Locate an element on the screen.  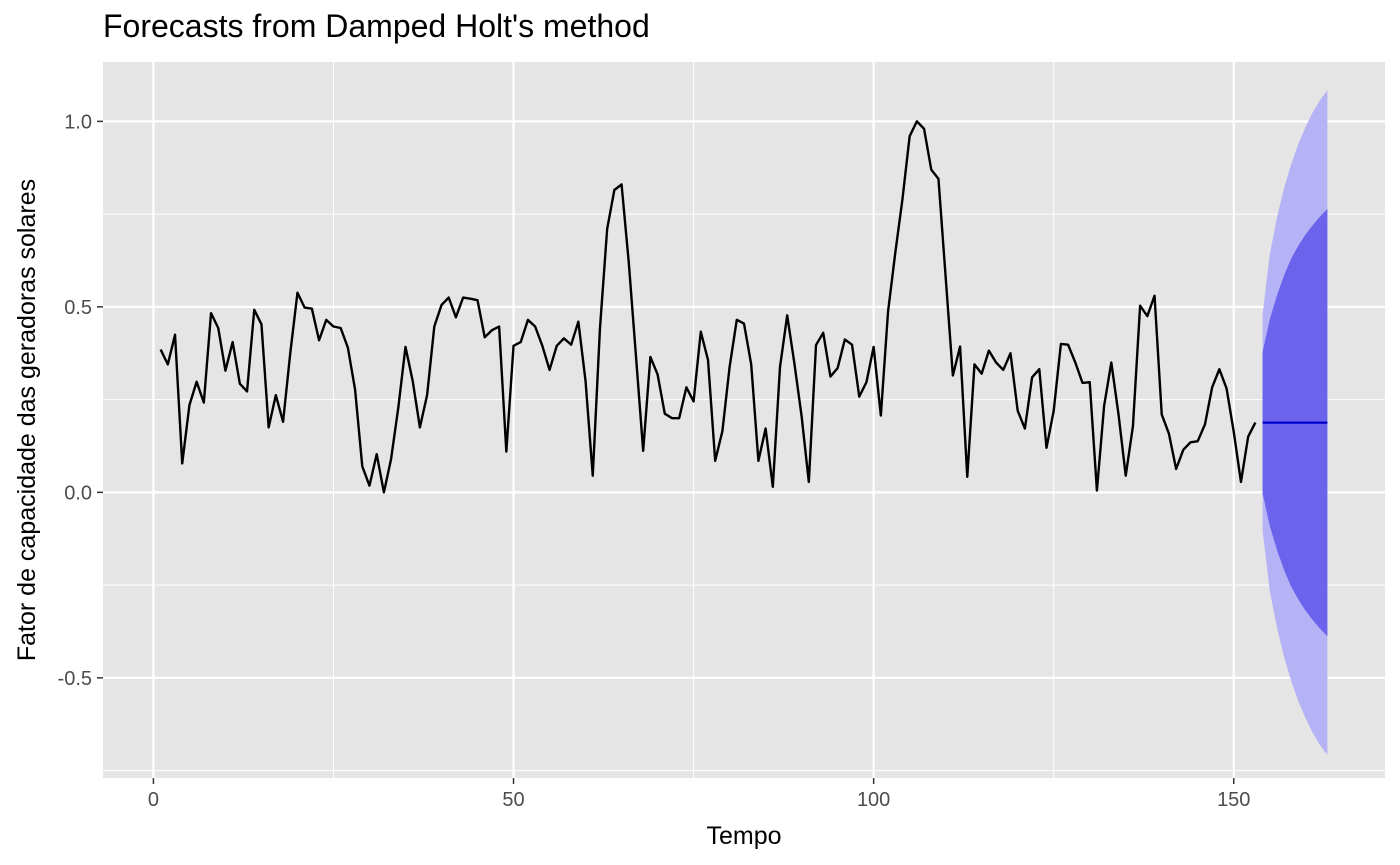
x-axis-title: Tempo is located at coordinates (743, 836).